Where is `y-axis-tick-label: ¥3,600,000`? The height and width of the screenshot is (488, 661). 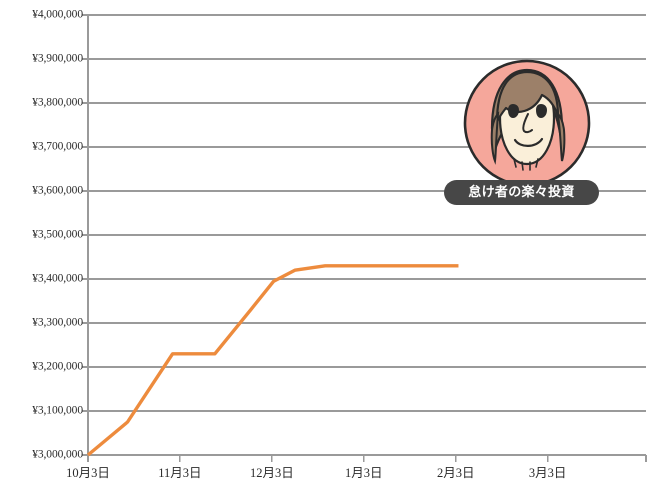
y-axis-tick-label: ¥3,600,000 is located at coordinates (57, 190).